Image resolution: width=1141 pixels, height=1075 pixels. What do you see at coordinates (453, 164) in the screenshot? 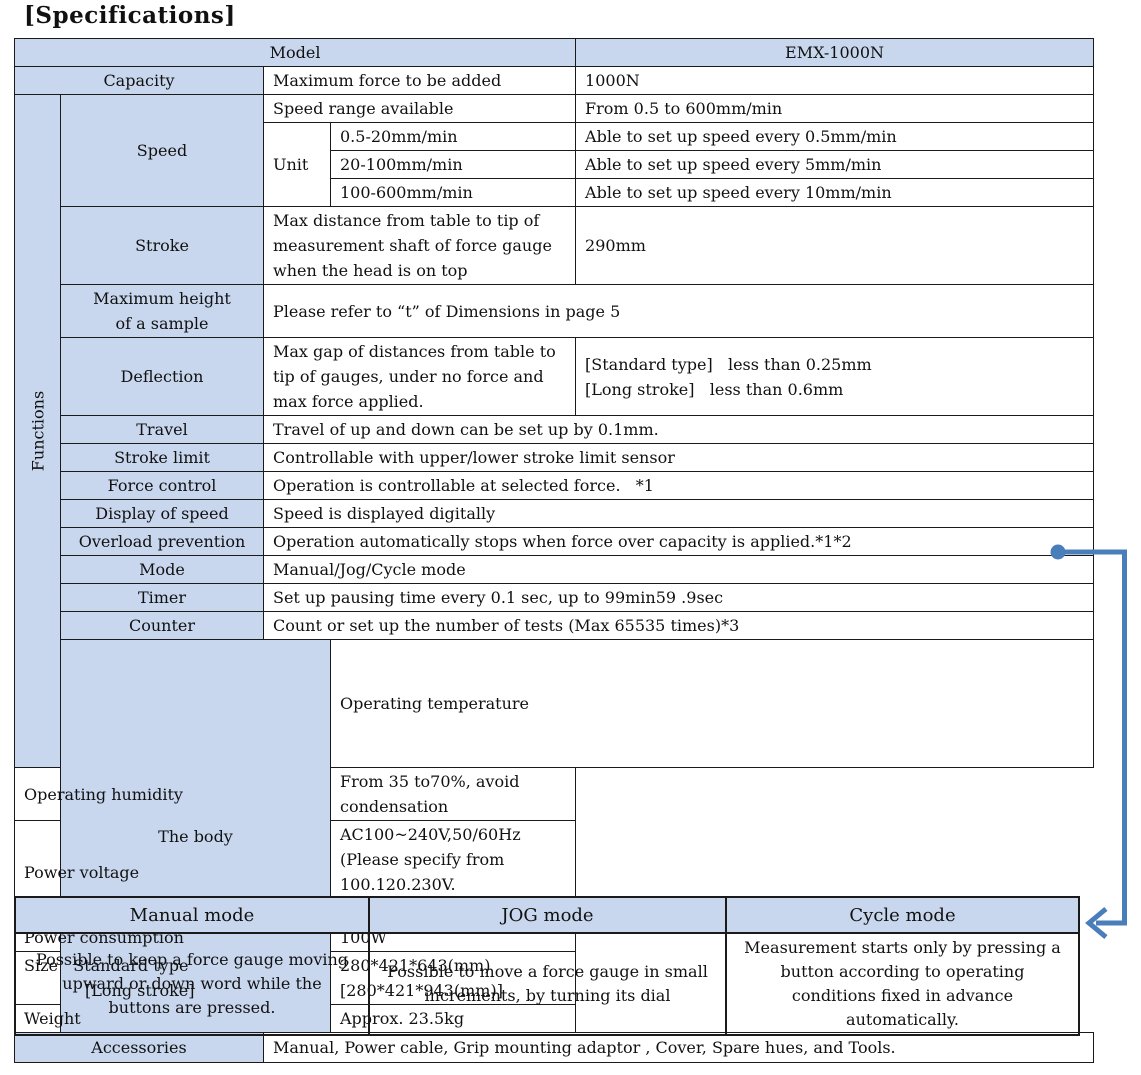
I see `speed-unit-range-2: 20-100mm/min` at bounding box center [453, 164].